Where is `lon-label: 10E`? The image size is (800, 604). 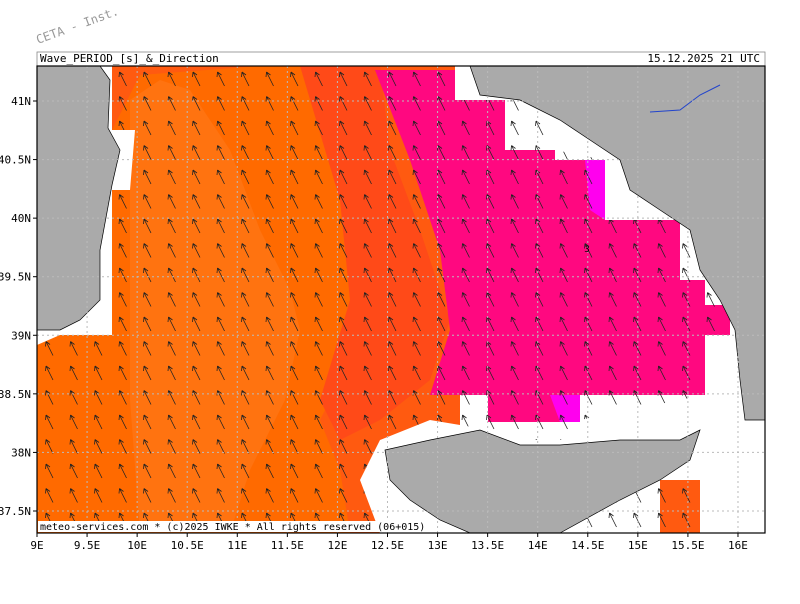
lon-label: 10E is located at coordinates (137, 545).